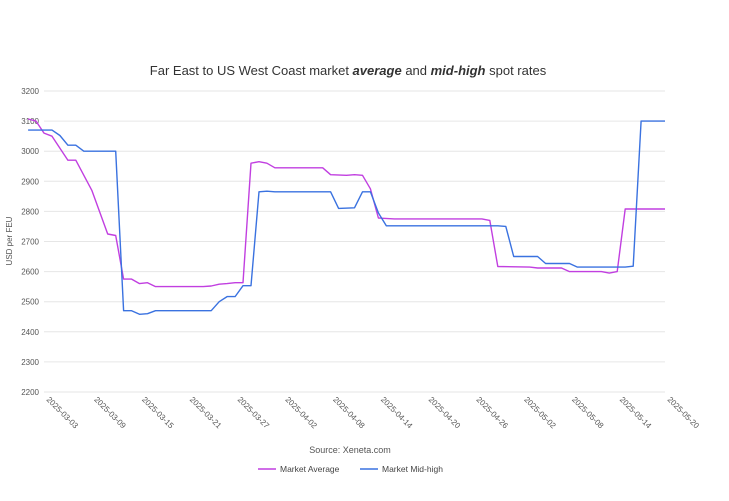 This screenshot has width=729, height=501. I want to click on x-tick-label: 2025-04-20, so click(445, 413).